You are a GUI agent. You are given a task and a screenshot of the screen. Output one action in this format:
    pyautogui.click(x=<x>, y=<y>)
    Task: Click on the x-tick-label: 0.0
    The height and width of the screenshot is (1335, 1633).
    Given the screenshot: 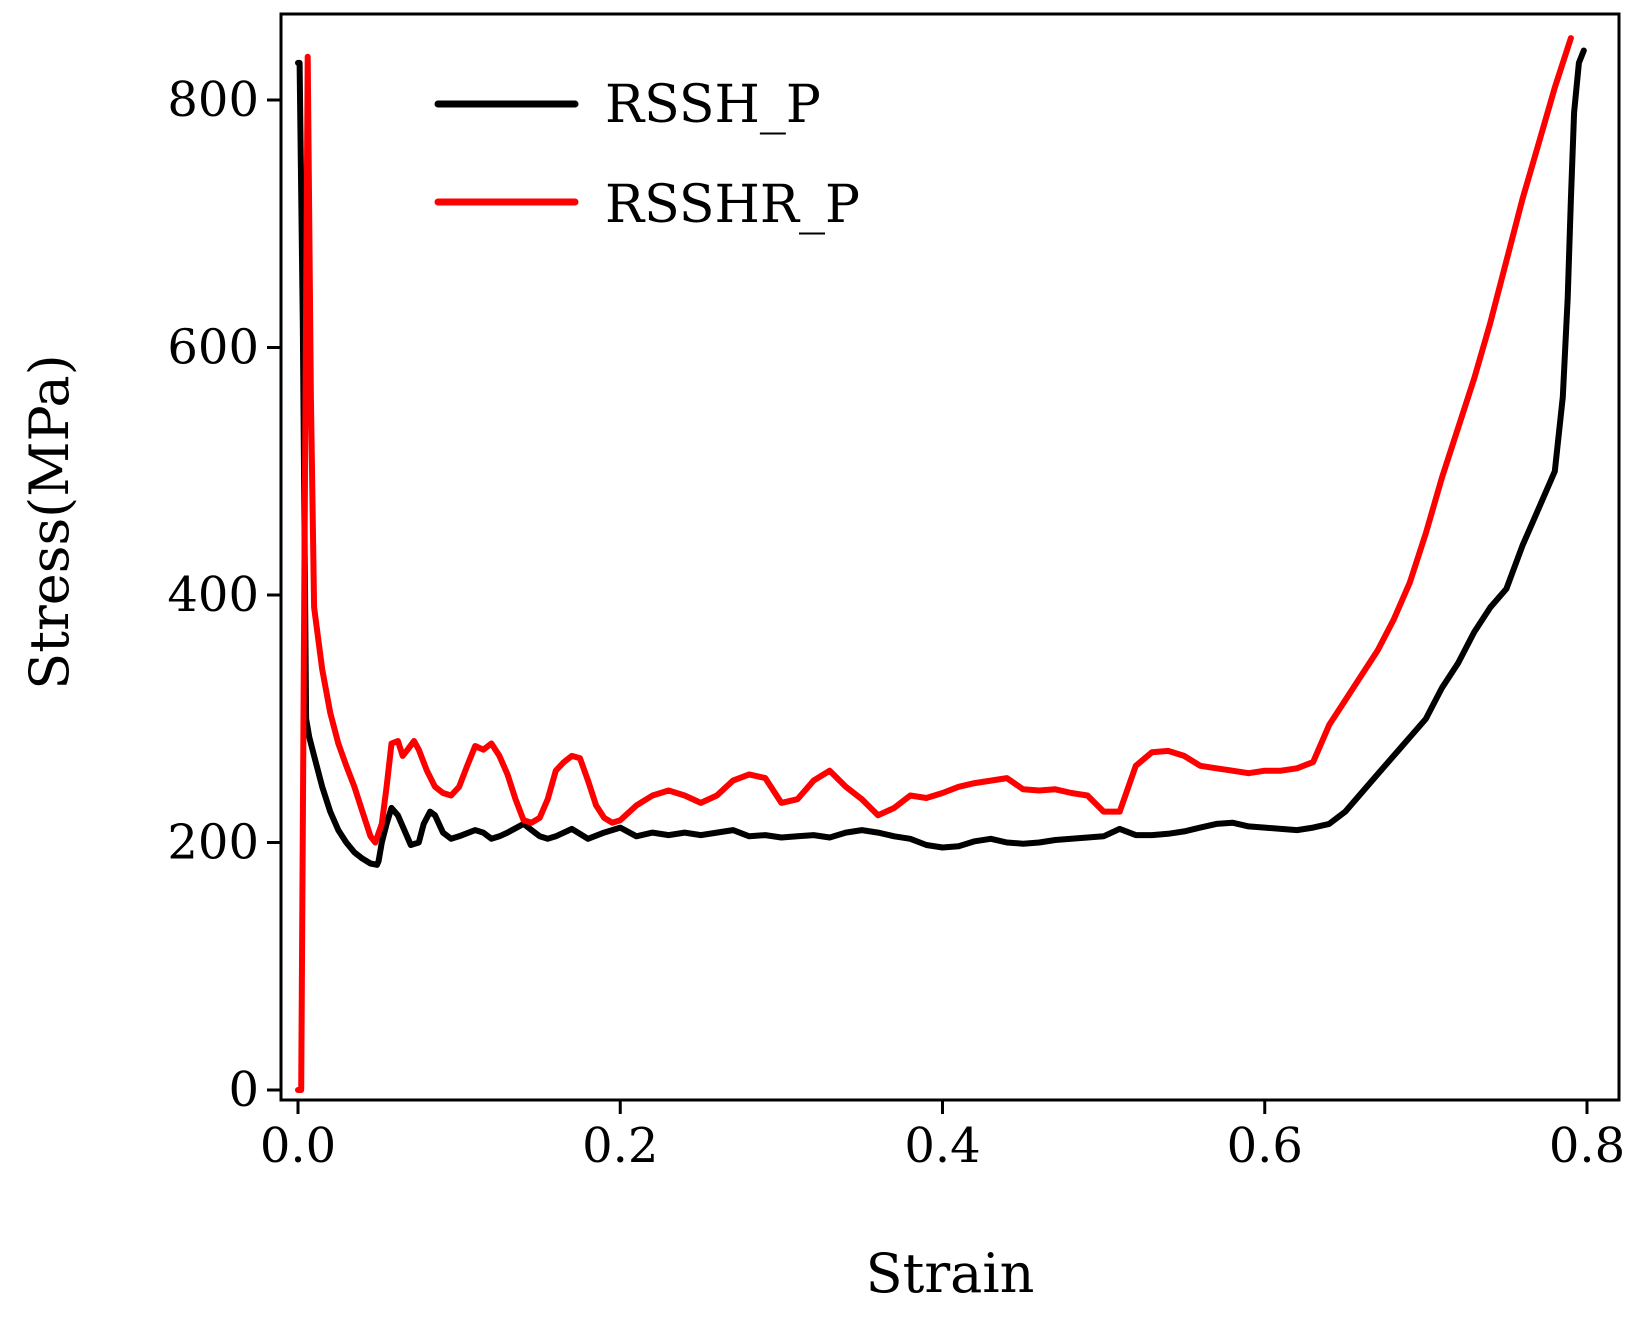 What is the action you would take?
    pyautogui.click(x=298, y=1146)
    